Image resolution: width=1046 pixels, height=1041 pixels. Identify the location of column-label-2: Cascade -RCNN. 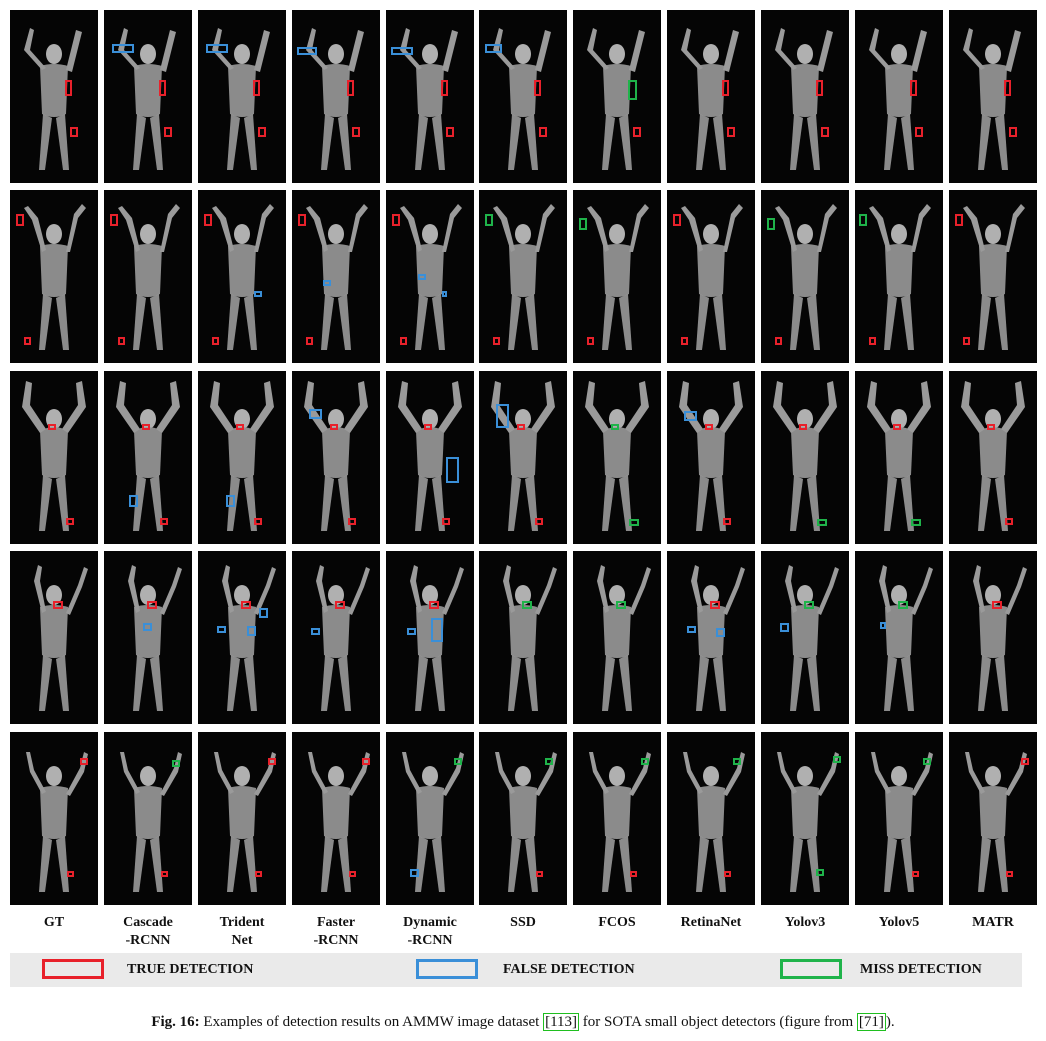
(148, 931).